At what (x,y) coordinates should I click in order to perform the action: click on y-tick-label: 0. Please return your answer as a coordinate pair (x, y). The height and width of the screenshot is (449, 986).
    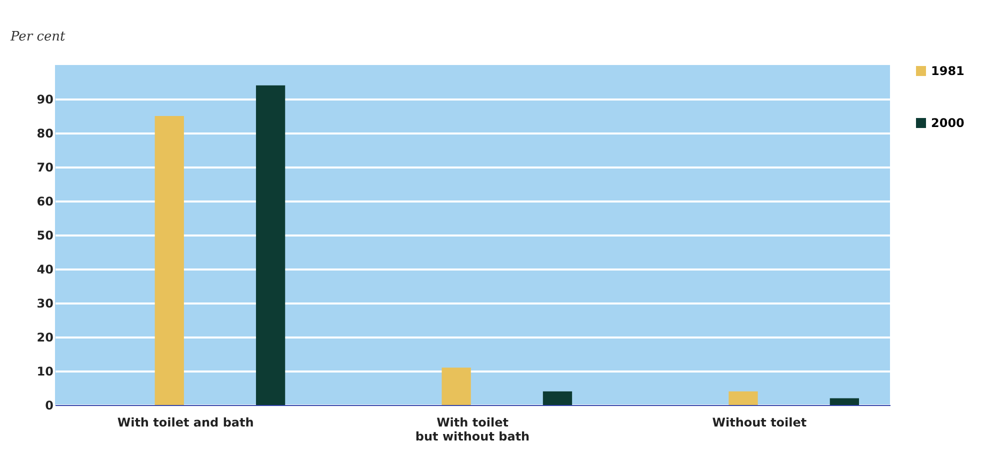
    Looking at the image, I should click on (49, 405).